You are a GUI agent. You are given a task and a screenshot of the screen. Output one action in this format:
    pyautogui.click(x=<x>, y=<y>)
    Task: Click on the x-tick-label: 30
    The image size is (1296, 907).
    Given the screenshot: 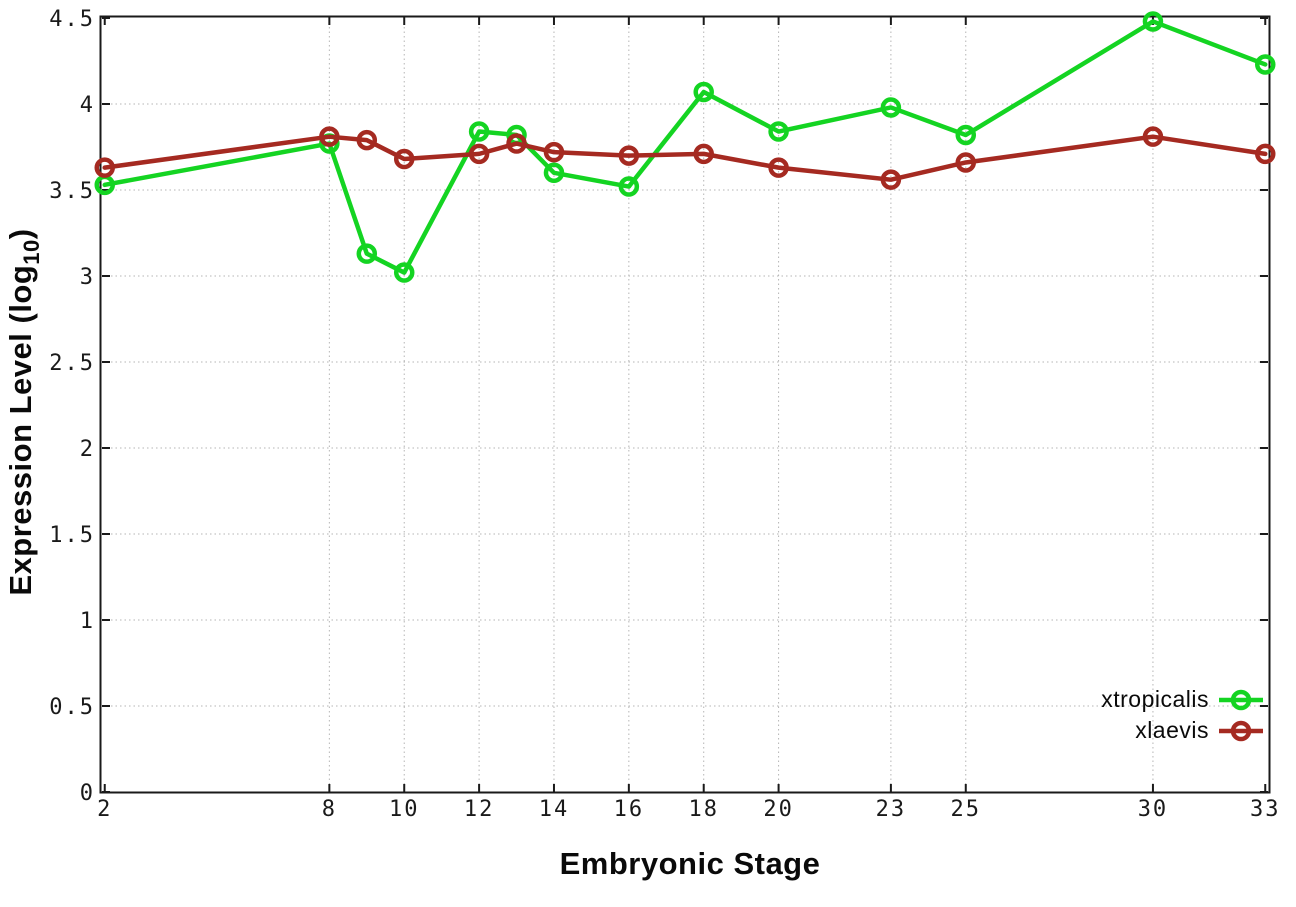 What is the action you would take?
    pyautogui.click(x=1153, y=809)
    